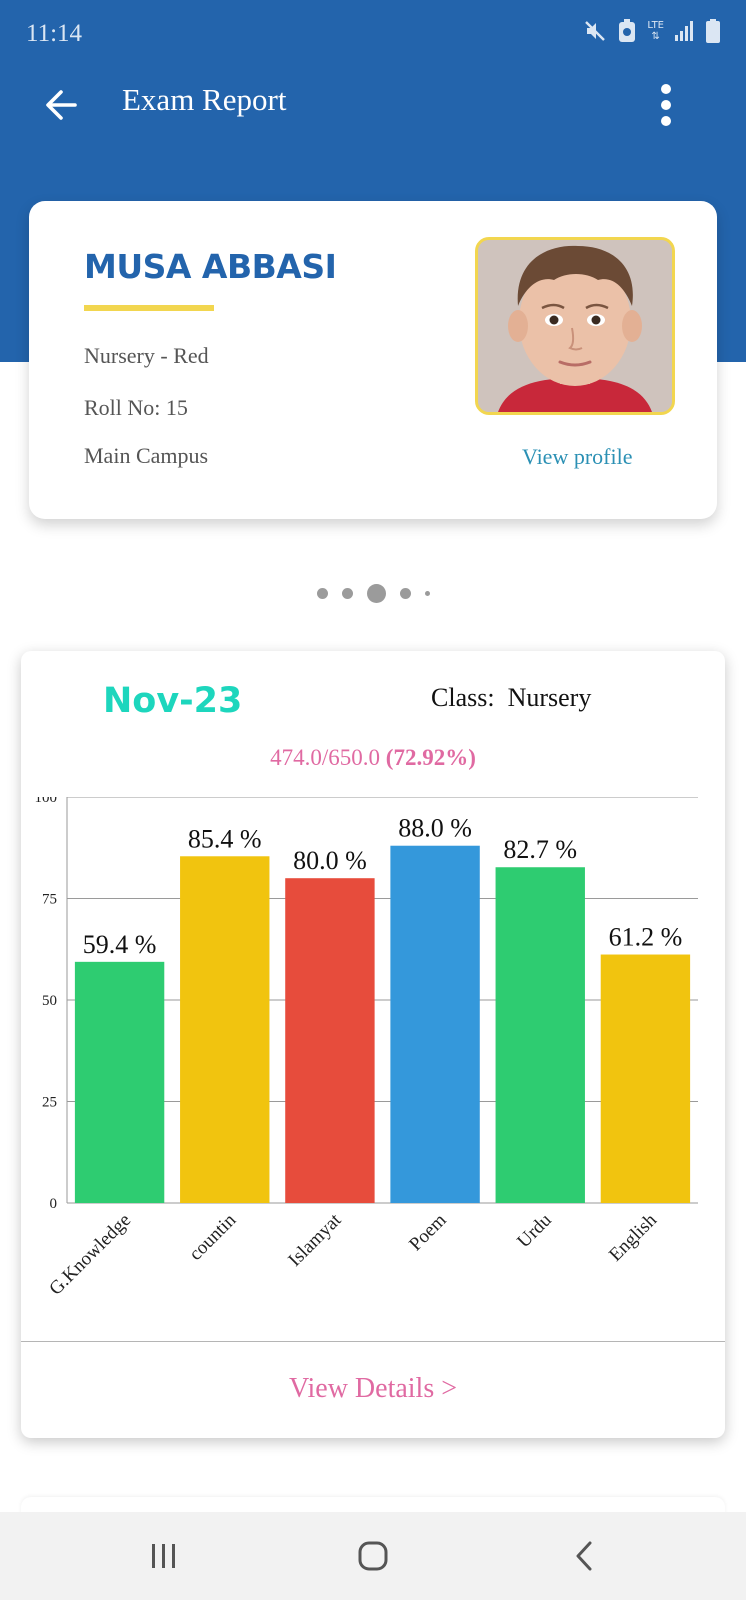 The image size is (746, 1600). I want to click on view-profile-link: View profile, so click(577, 456).